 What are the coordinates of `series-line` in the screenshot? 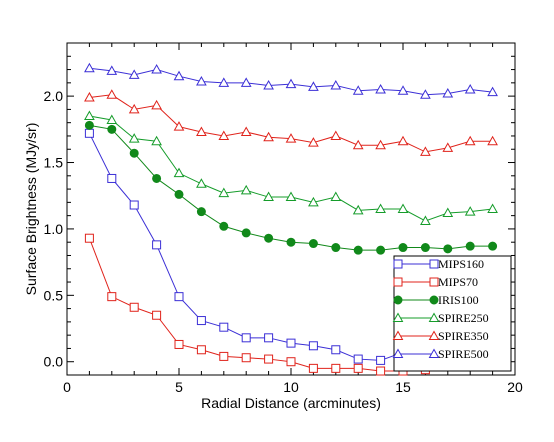 It's located at (291, 123).